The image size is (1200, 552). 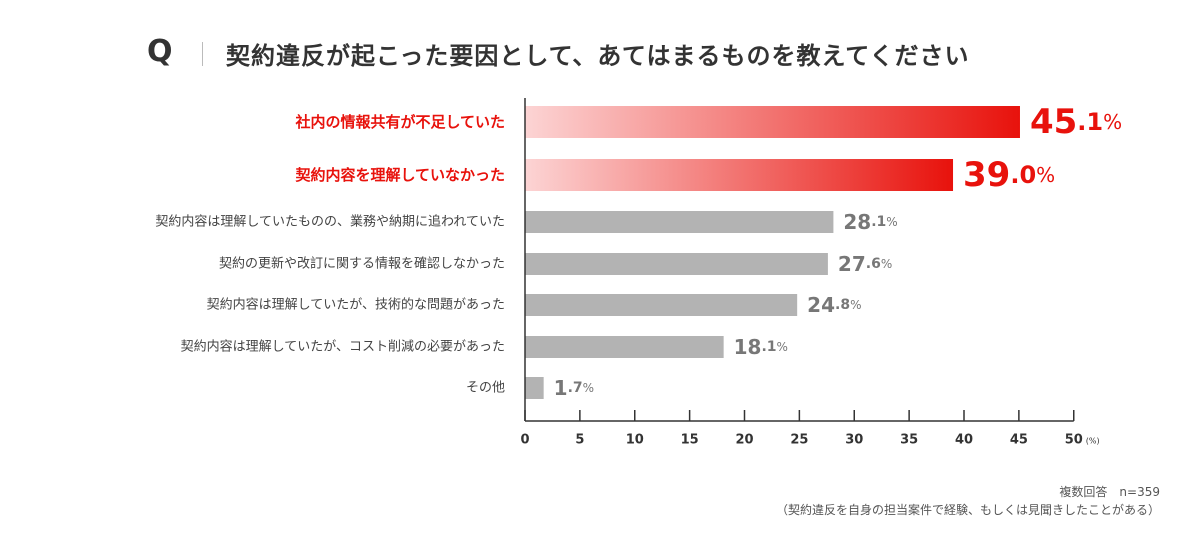 What do you see at coordinates (967, 510) in the screenshot?
I see `scope-note: （契約違反を自身の担当案件で経験、もしくは見聞きしたことがある）` at bounding box center [967, 510].